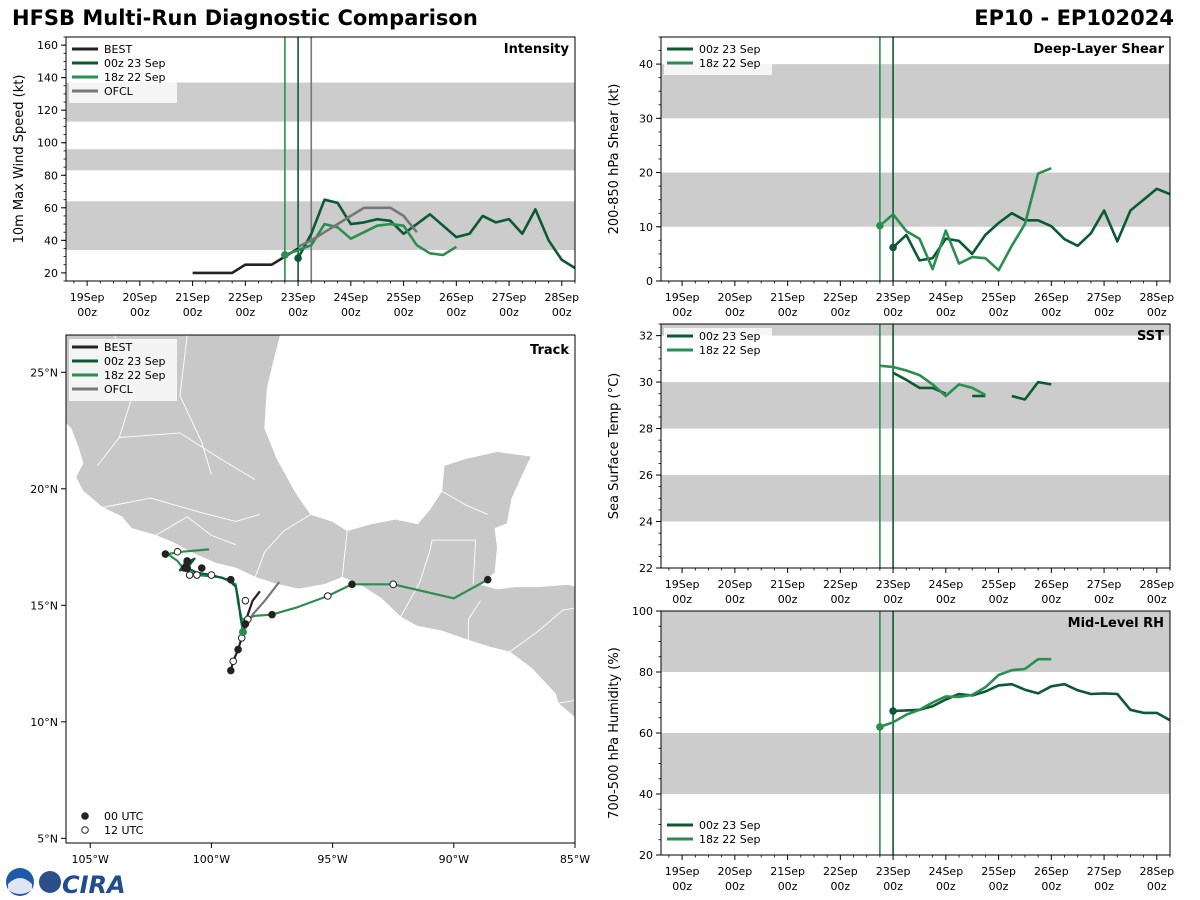 Image resolution: width=1200 pixels, height=900 pixels. What do you see at coordinates (298, 297) in the screenshot?
I see `x-tick-label: 23Sep` at bounding box center [298, 297].